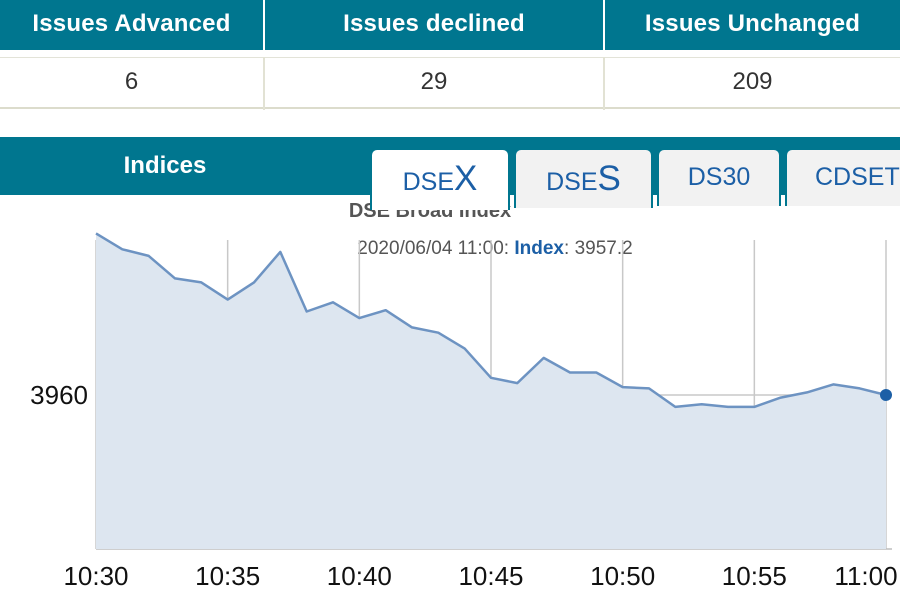  I want to click on tab-cdset: CDSET, so click(842, 177).